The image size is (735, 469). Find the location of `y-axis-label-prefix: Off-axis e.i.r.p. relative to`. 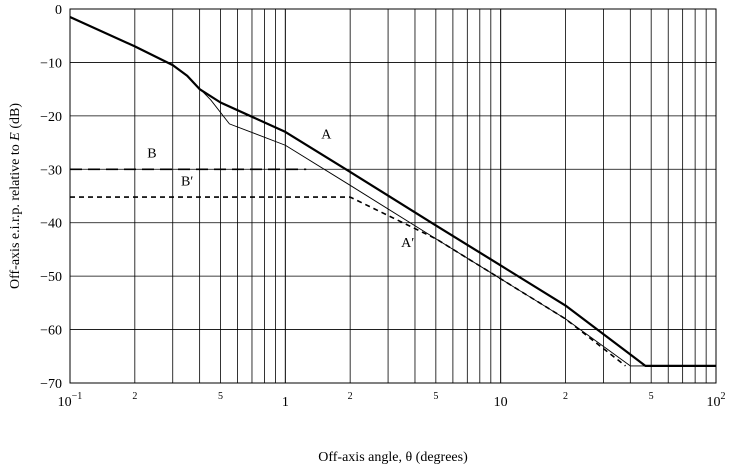

y-axis-label-prefix: Off-axis e.i.r.p. relative to is located at coordinates (15, 215).